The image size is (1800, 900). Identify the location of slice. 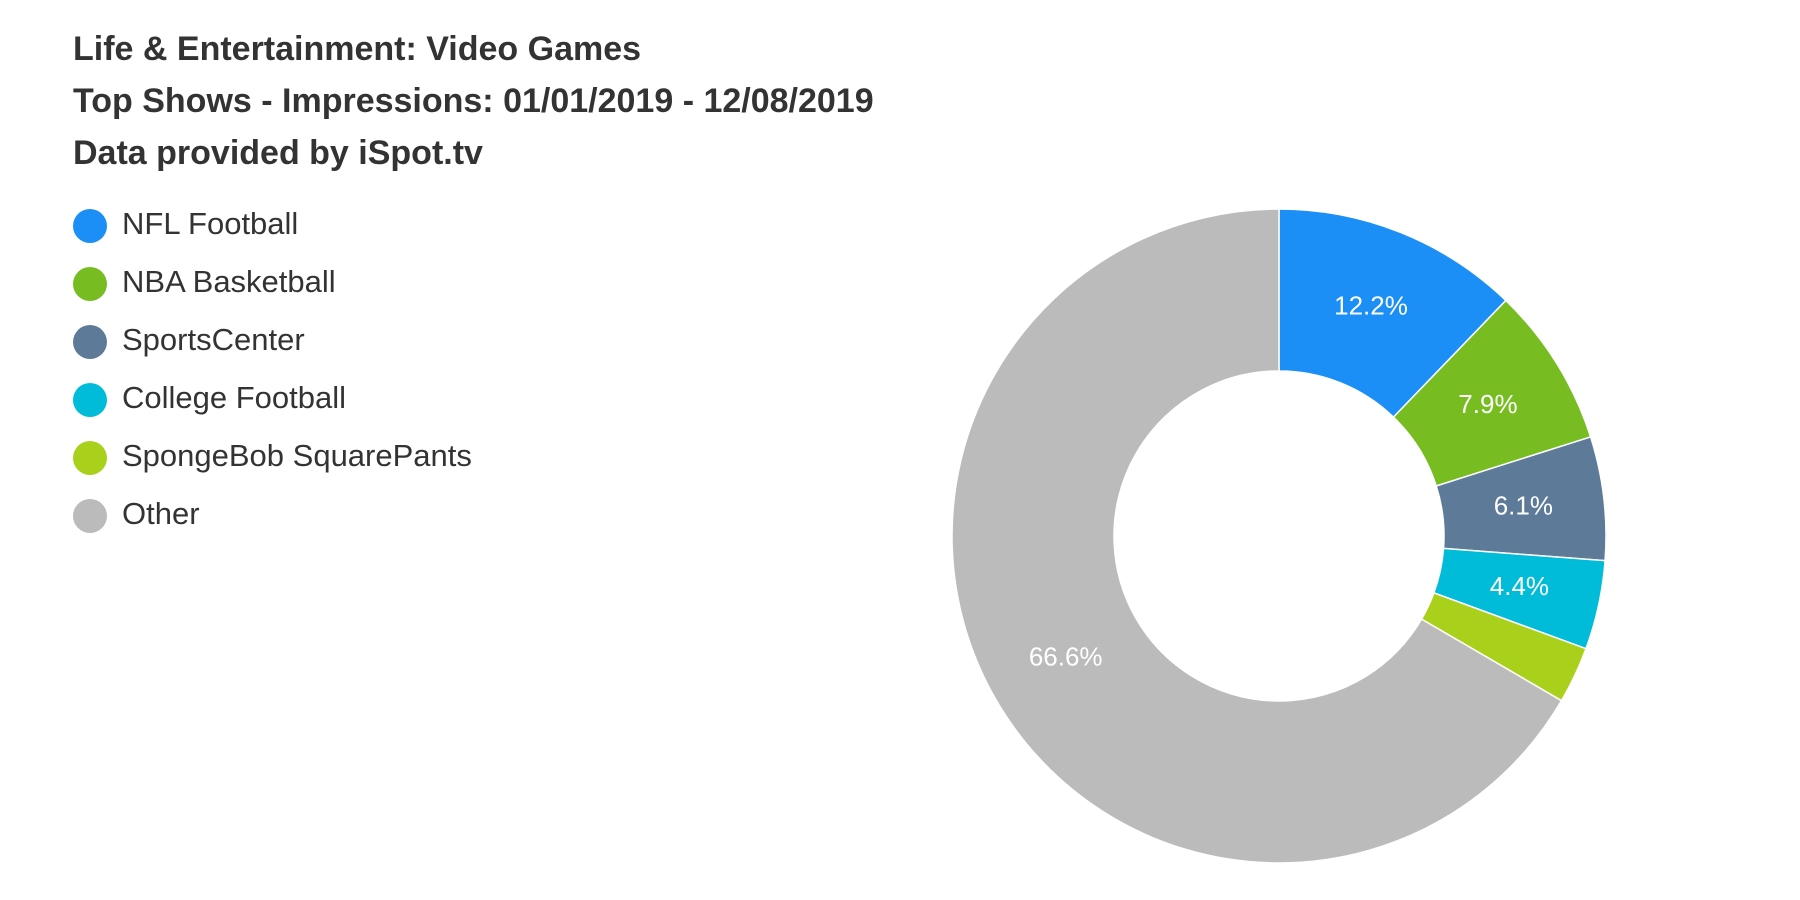
(1392, 313).